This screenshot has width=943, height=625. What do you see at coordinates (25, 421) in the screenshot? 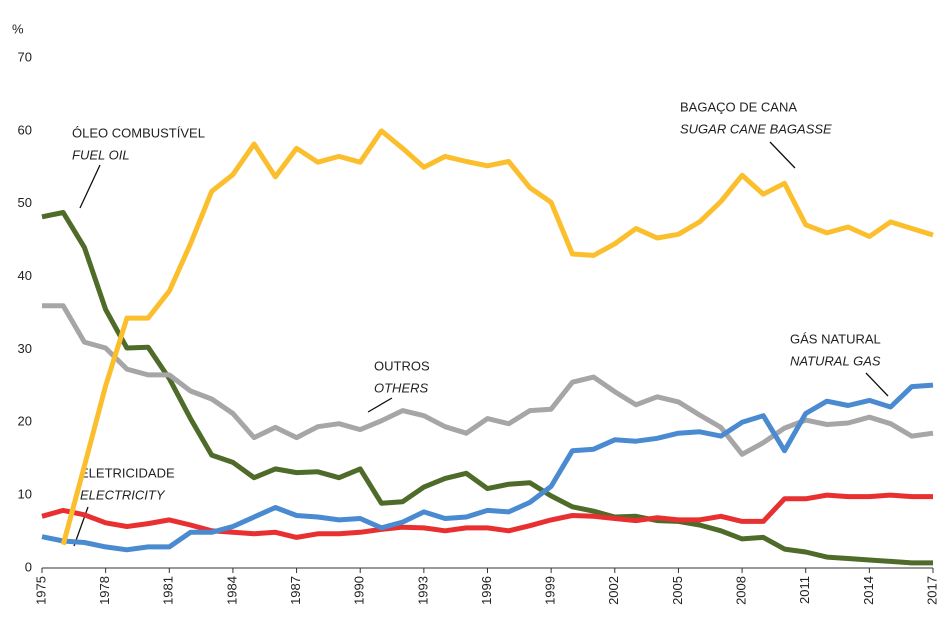
I see `y-tick-label: 20` at bounding box center [25, 421].